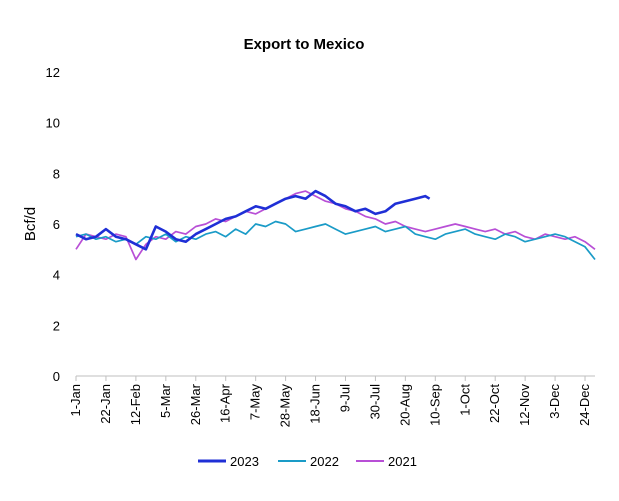 The image size is (619, 501). Describe the element at coordinates (335, 240) in the screenshot. I see `series-line-2022` at that location.